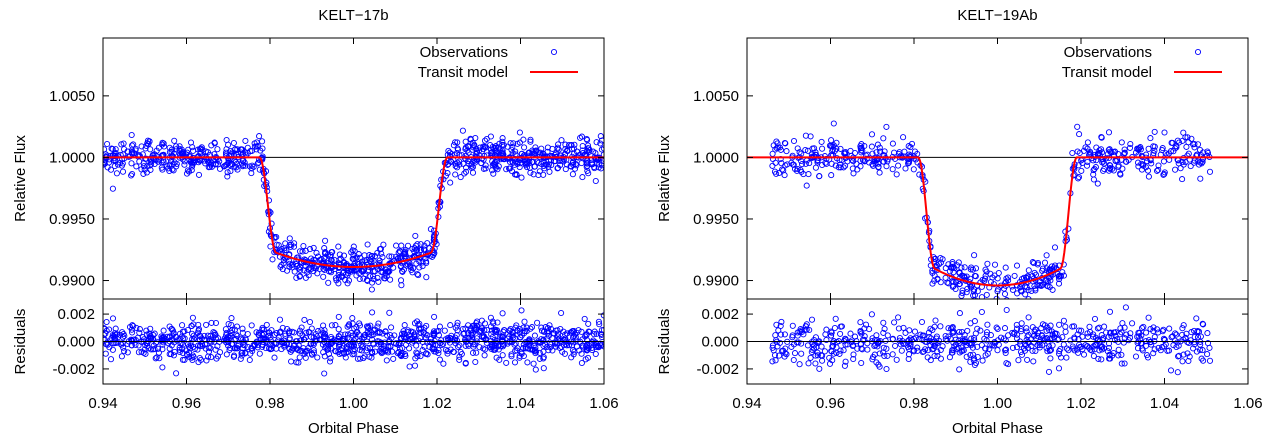 The image size is (1287, 448). I want to click on residual-tick-label: 0.002, so click(720, 314).